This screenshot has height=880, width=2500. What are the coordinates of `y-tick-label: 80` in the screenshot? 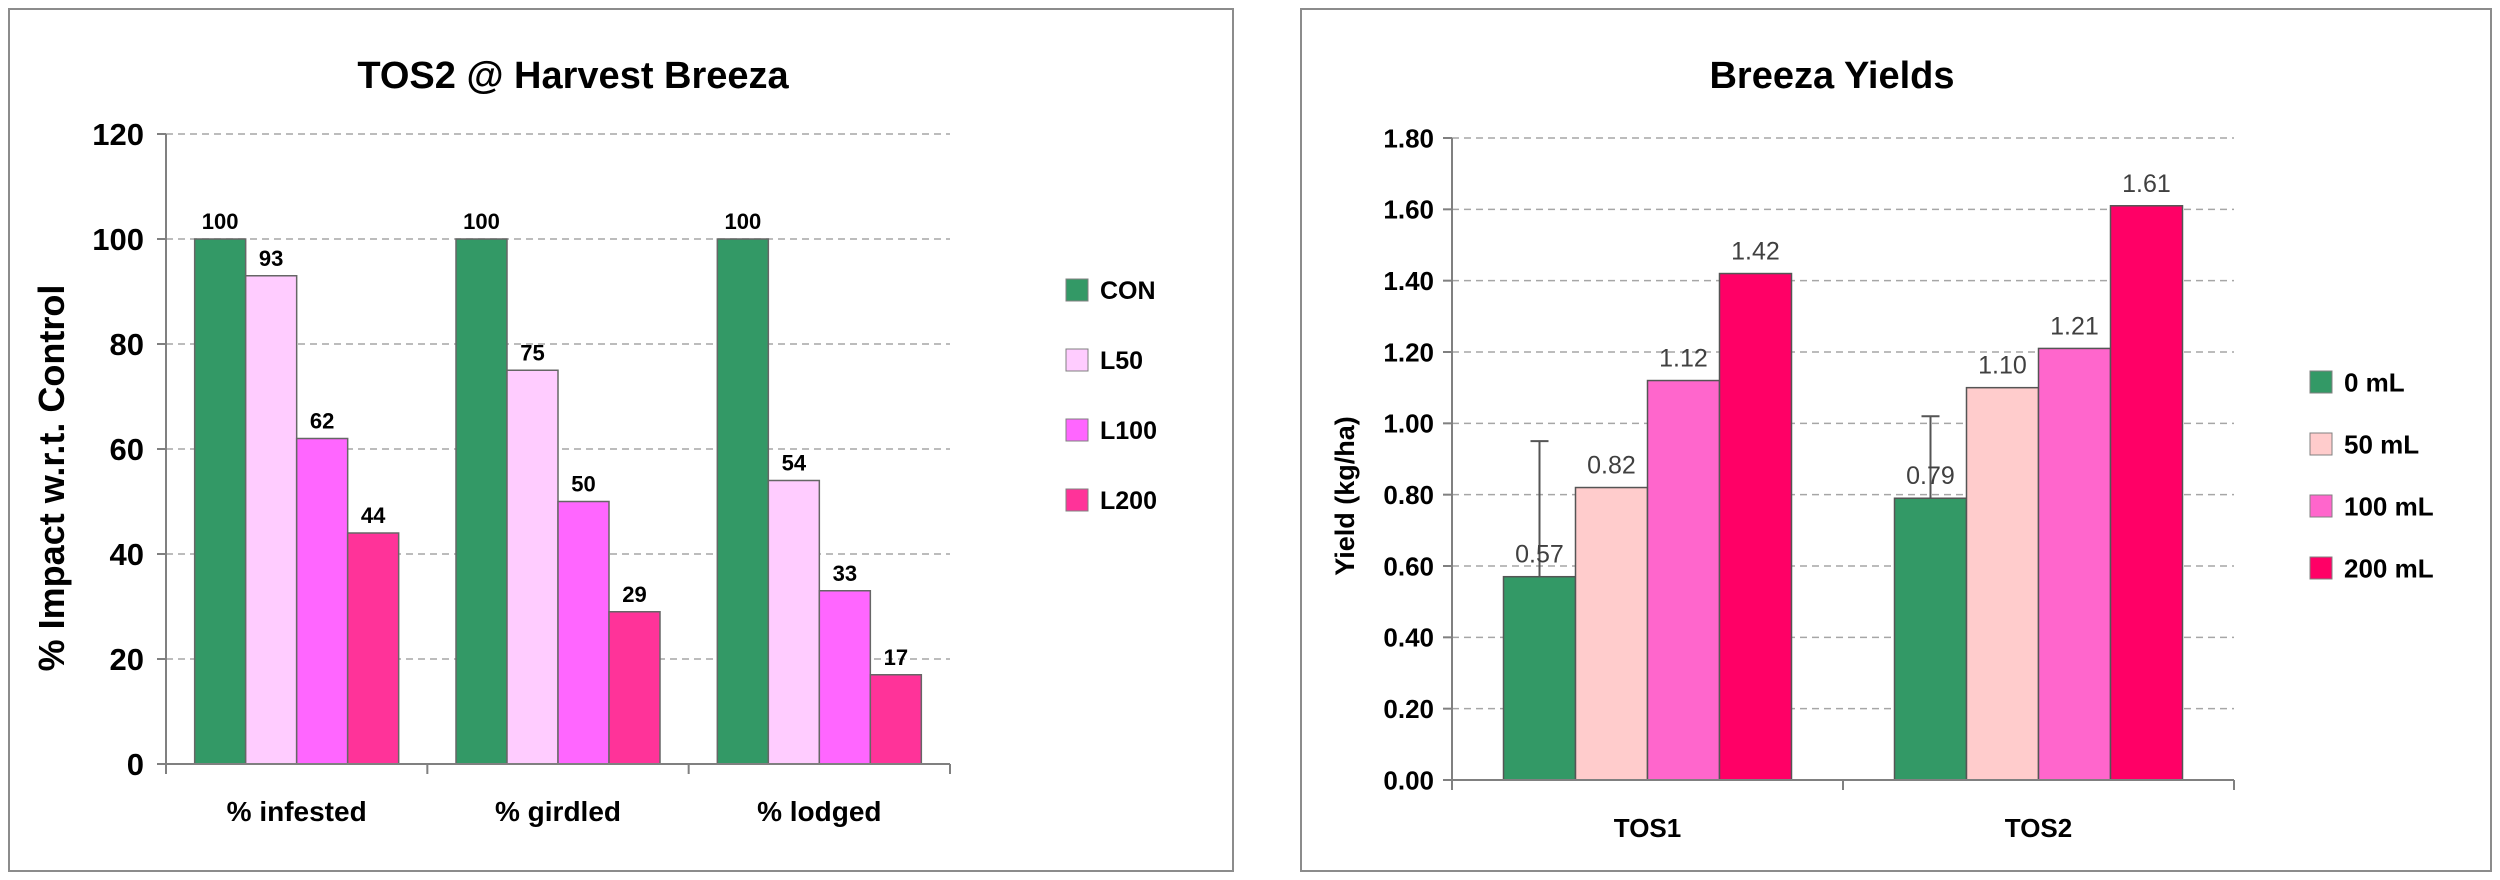 It's located at (127, 344).